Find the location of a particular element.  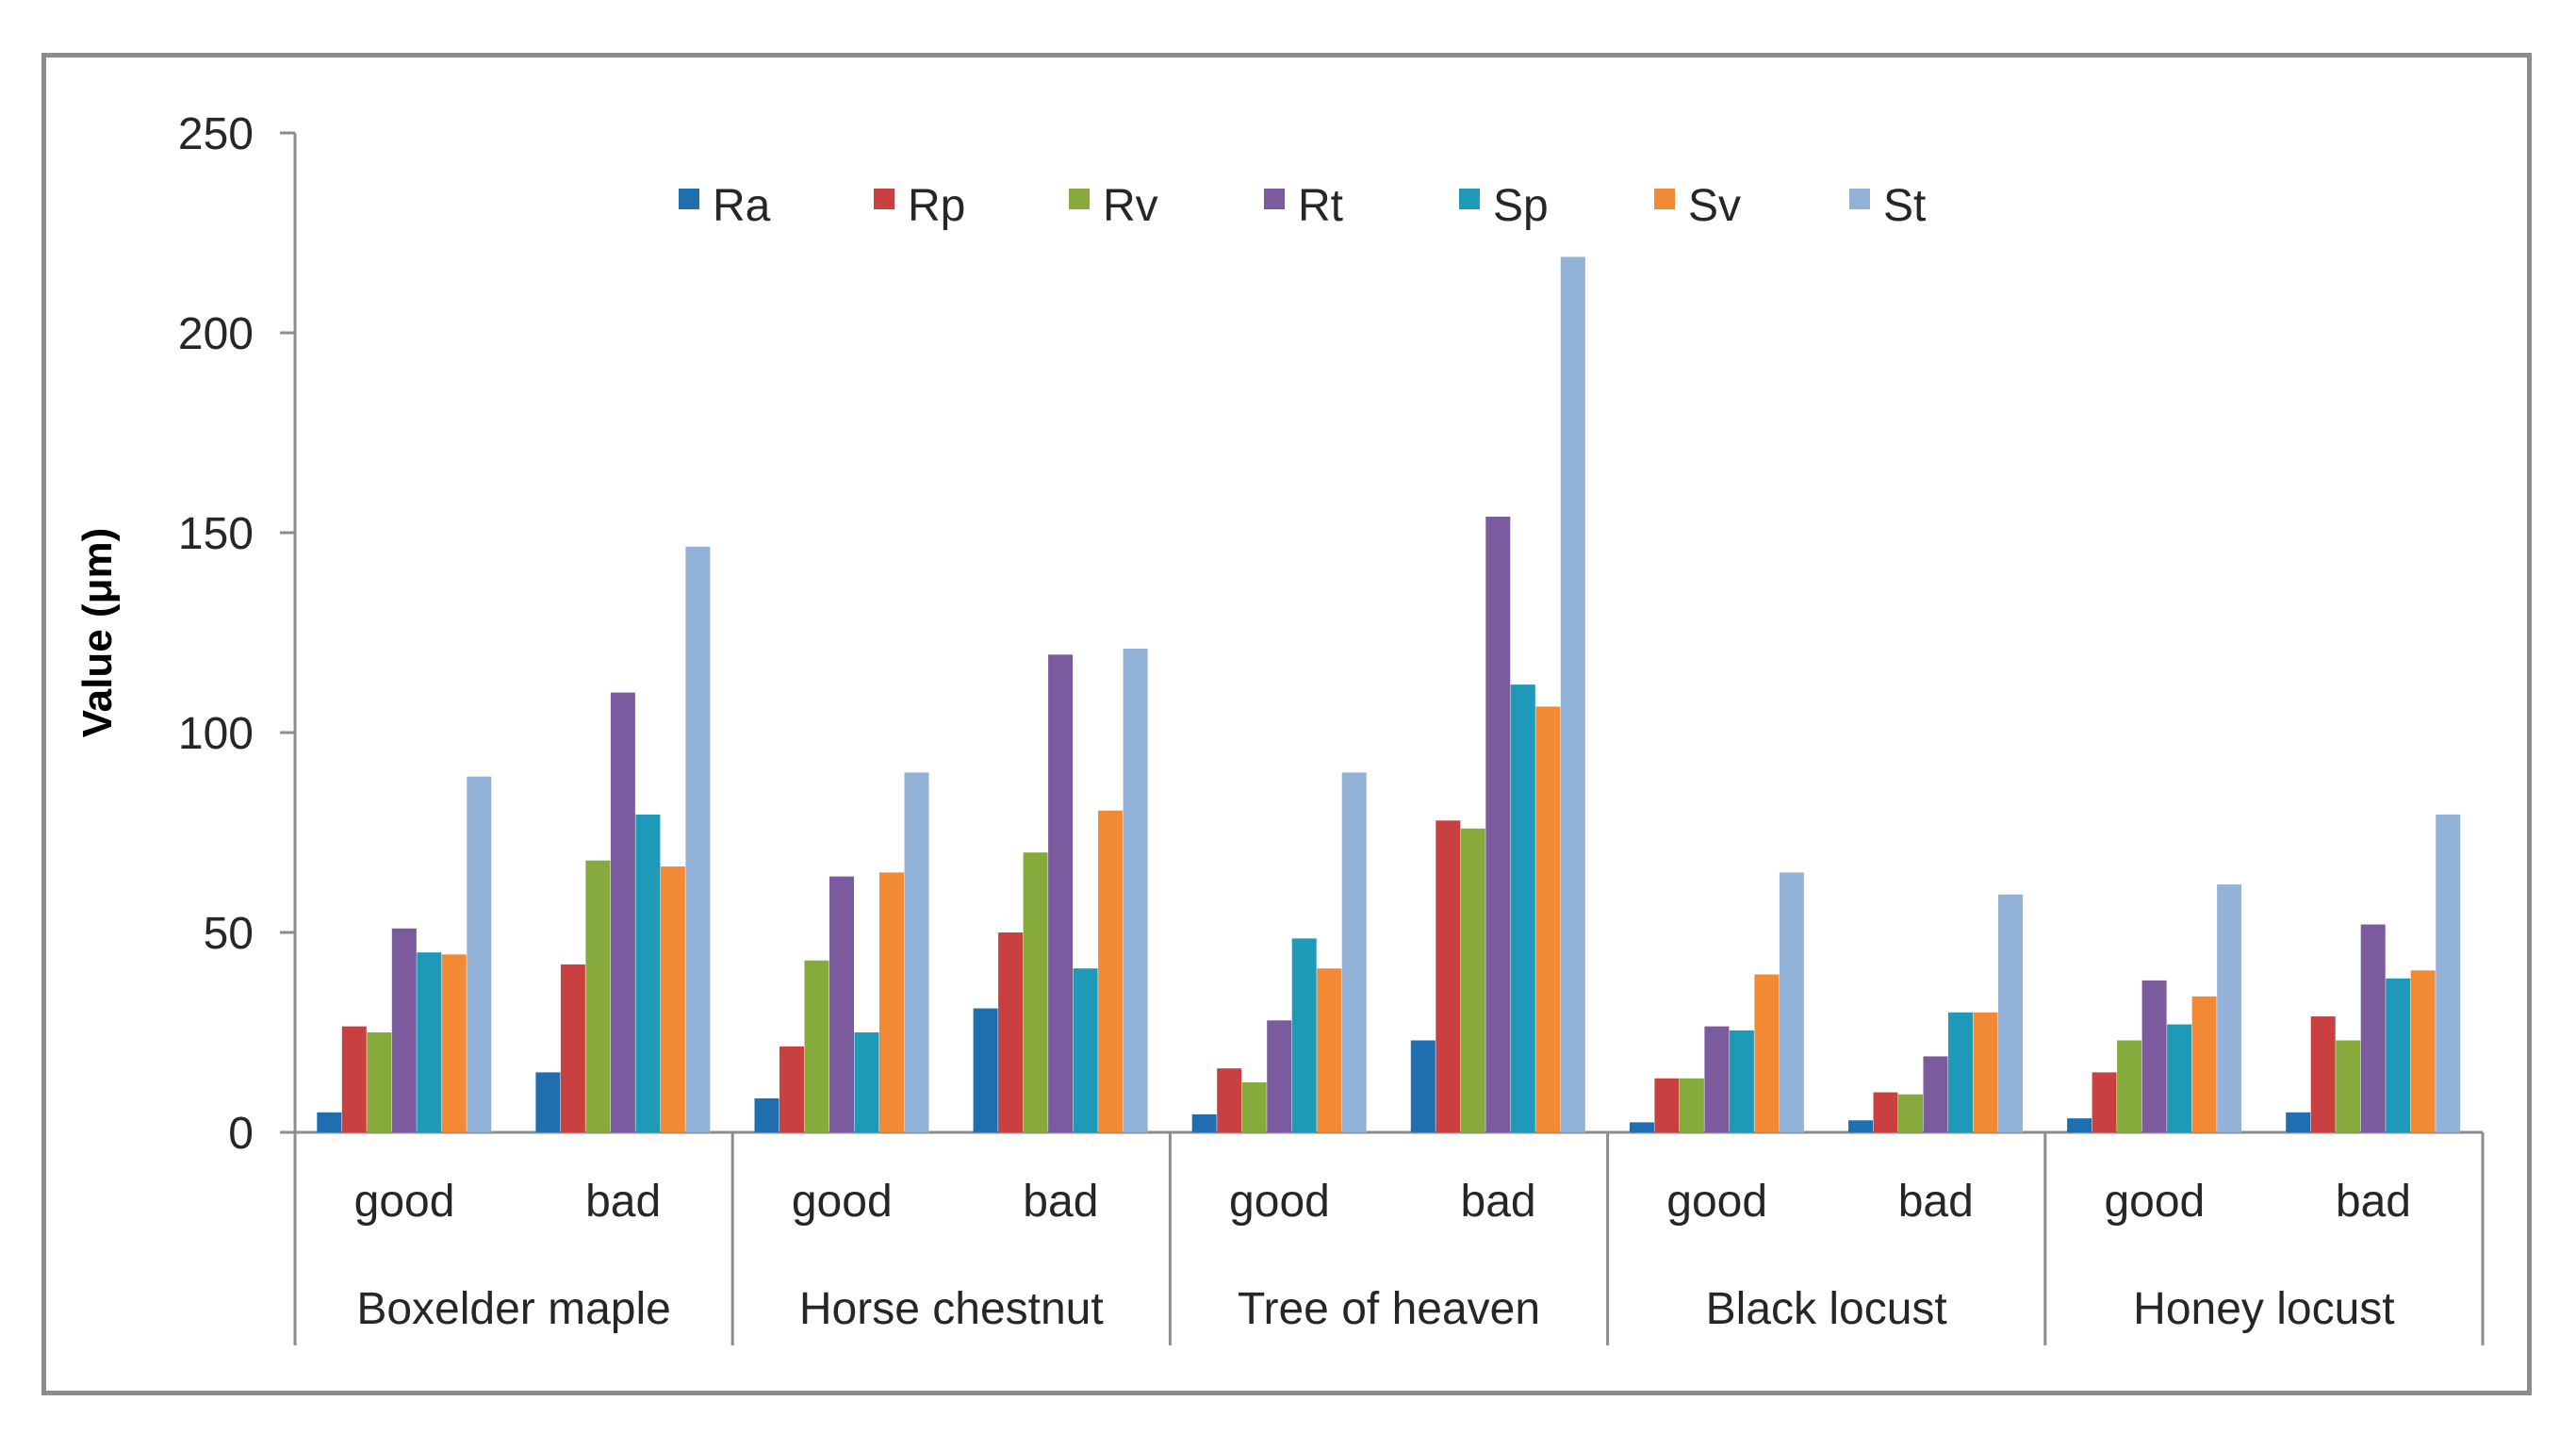

legend-swatch-rt is located at coordinates (1274, 199).